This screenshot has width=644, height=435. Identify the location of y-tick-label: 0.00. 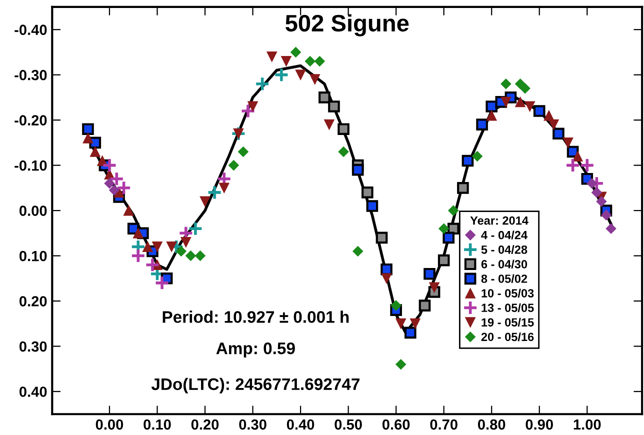
(33, 211).